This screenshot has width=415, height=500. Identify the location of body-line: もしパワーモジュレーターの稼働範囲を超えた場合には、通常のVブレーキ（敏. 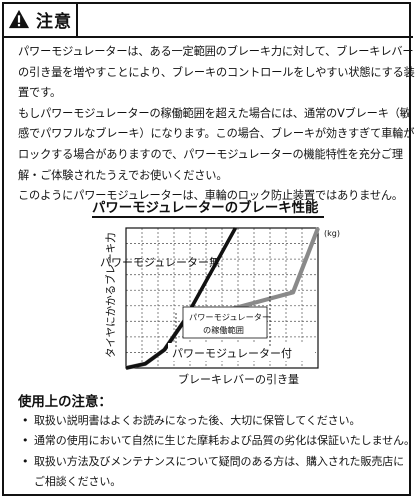
(214, 113).